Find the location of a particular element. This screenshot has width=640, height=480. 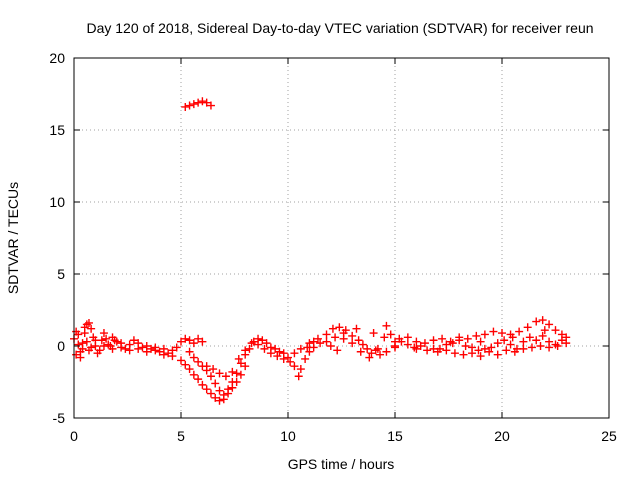

y-tick-label: 0 is located at coordinates (61, 346).